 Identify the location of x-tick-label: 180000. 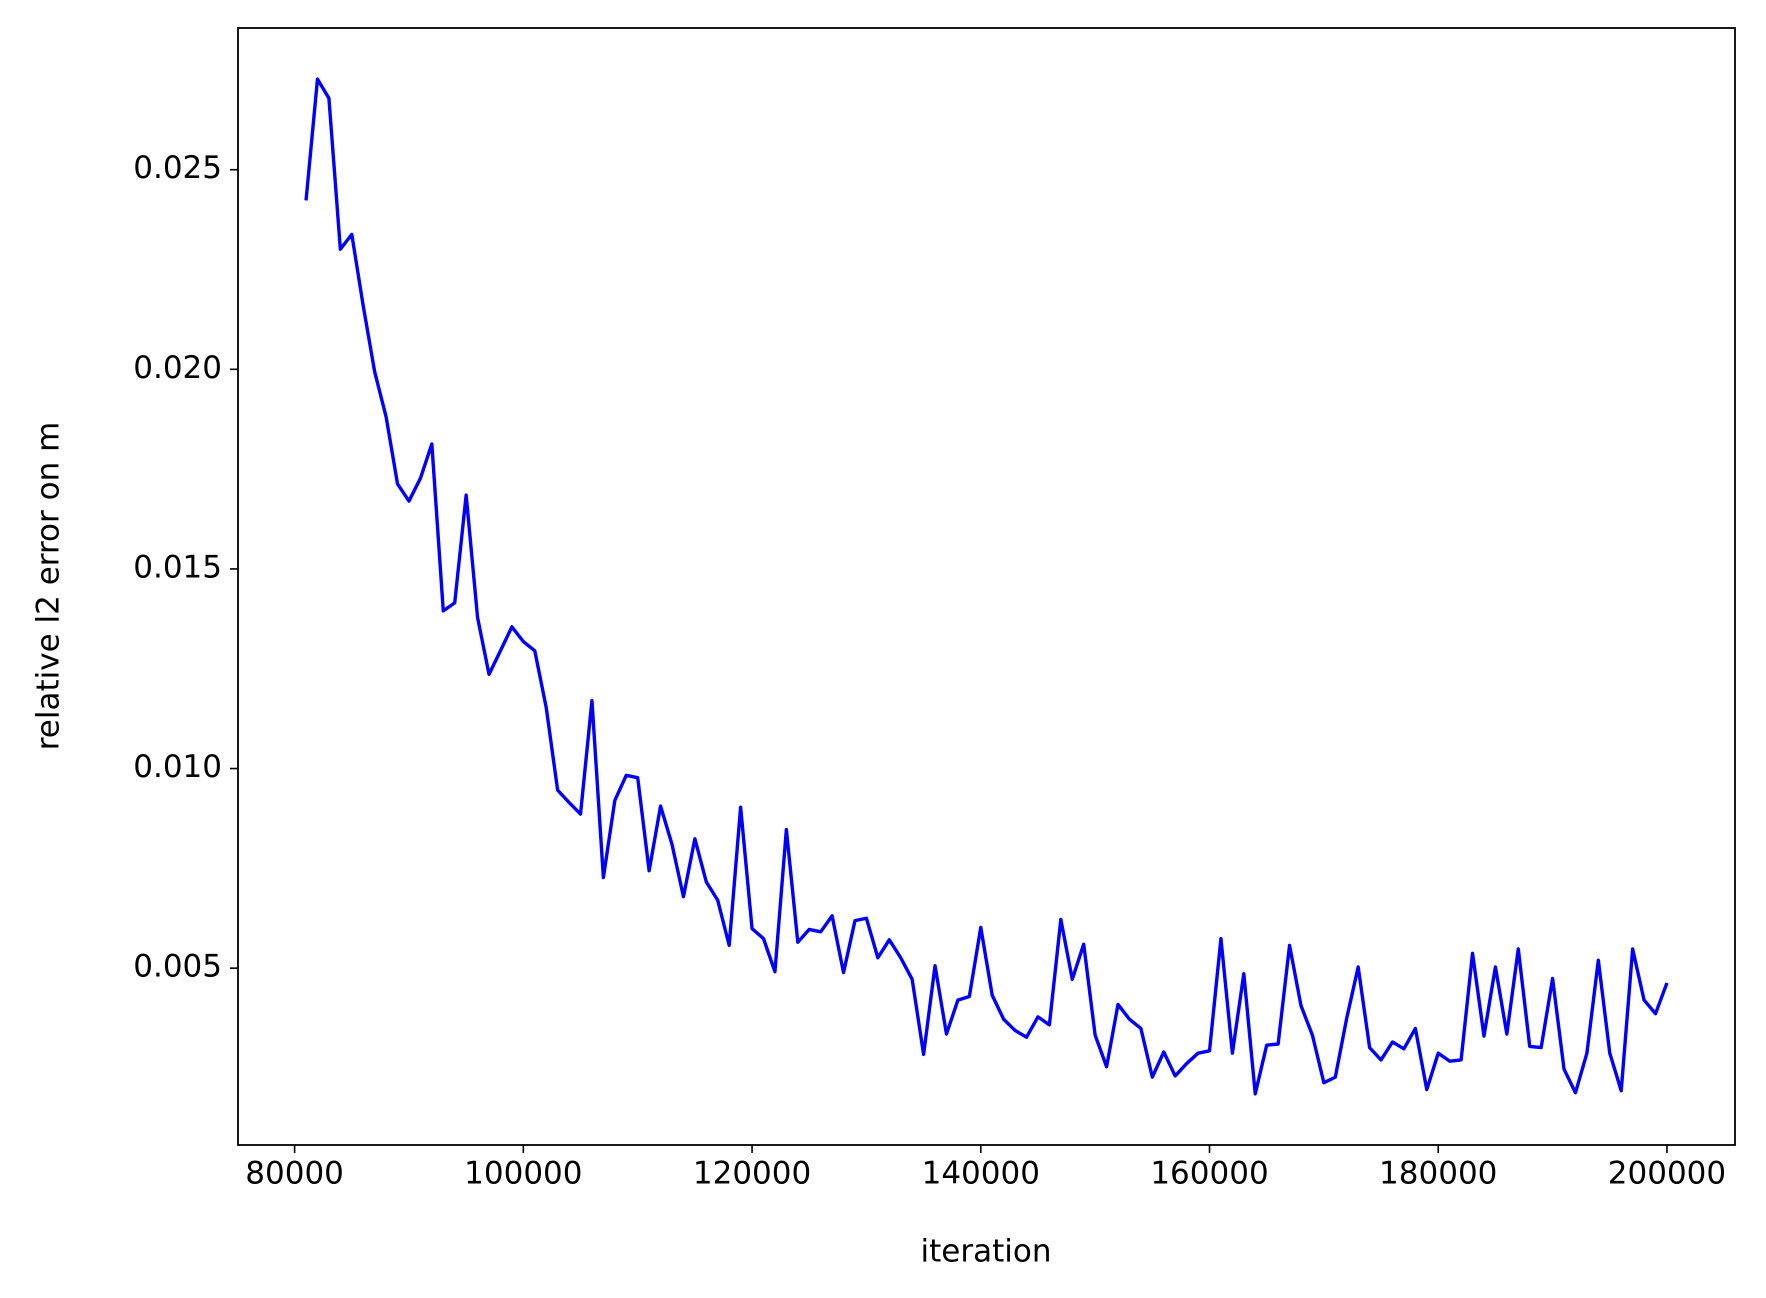
(1438, 1174).